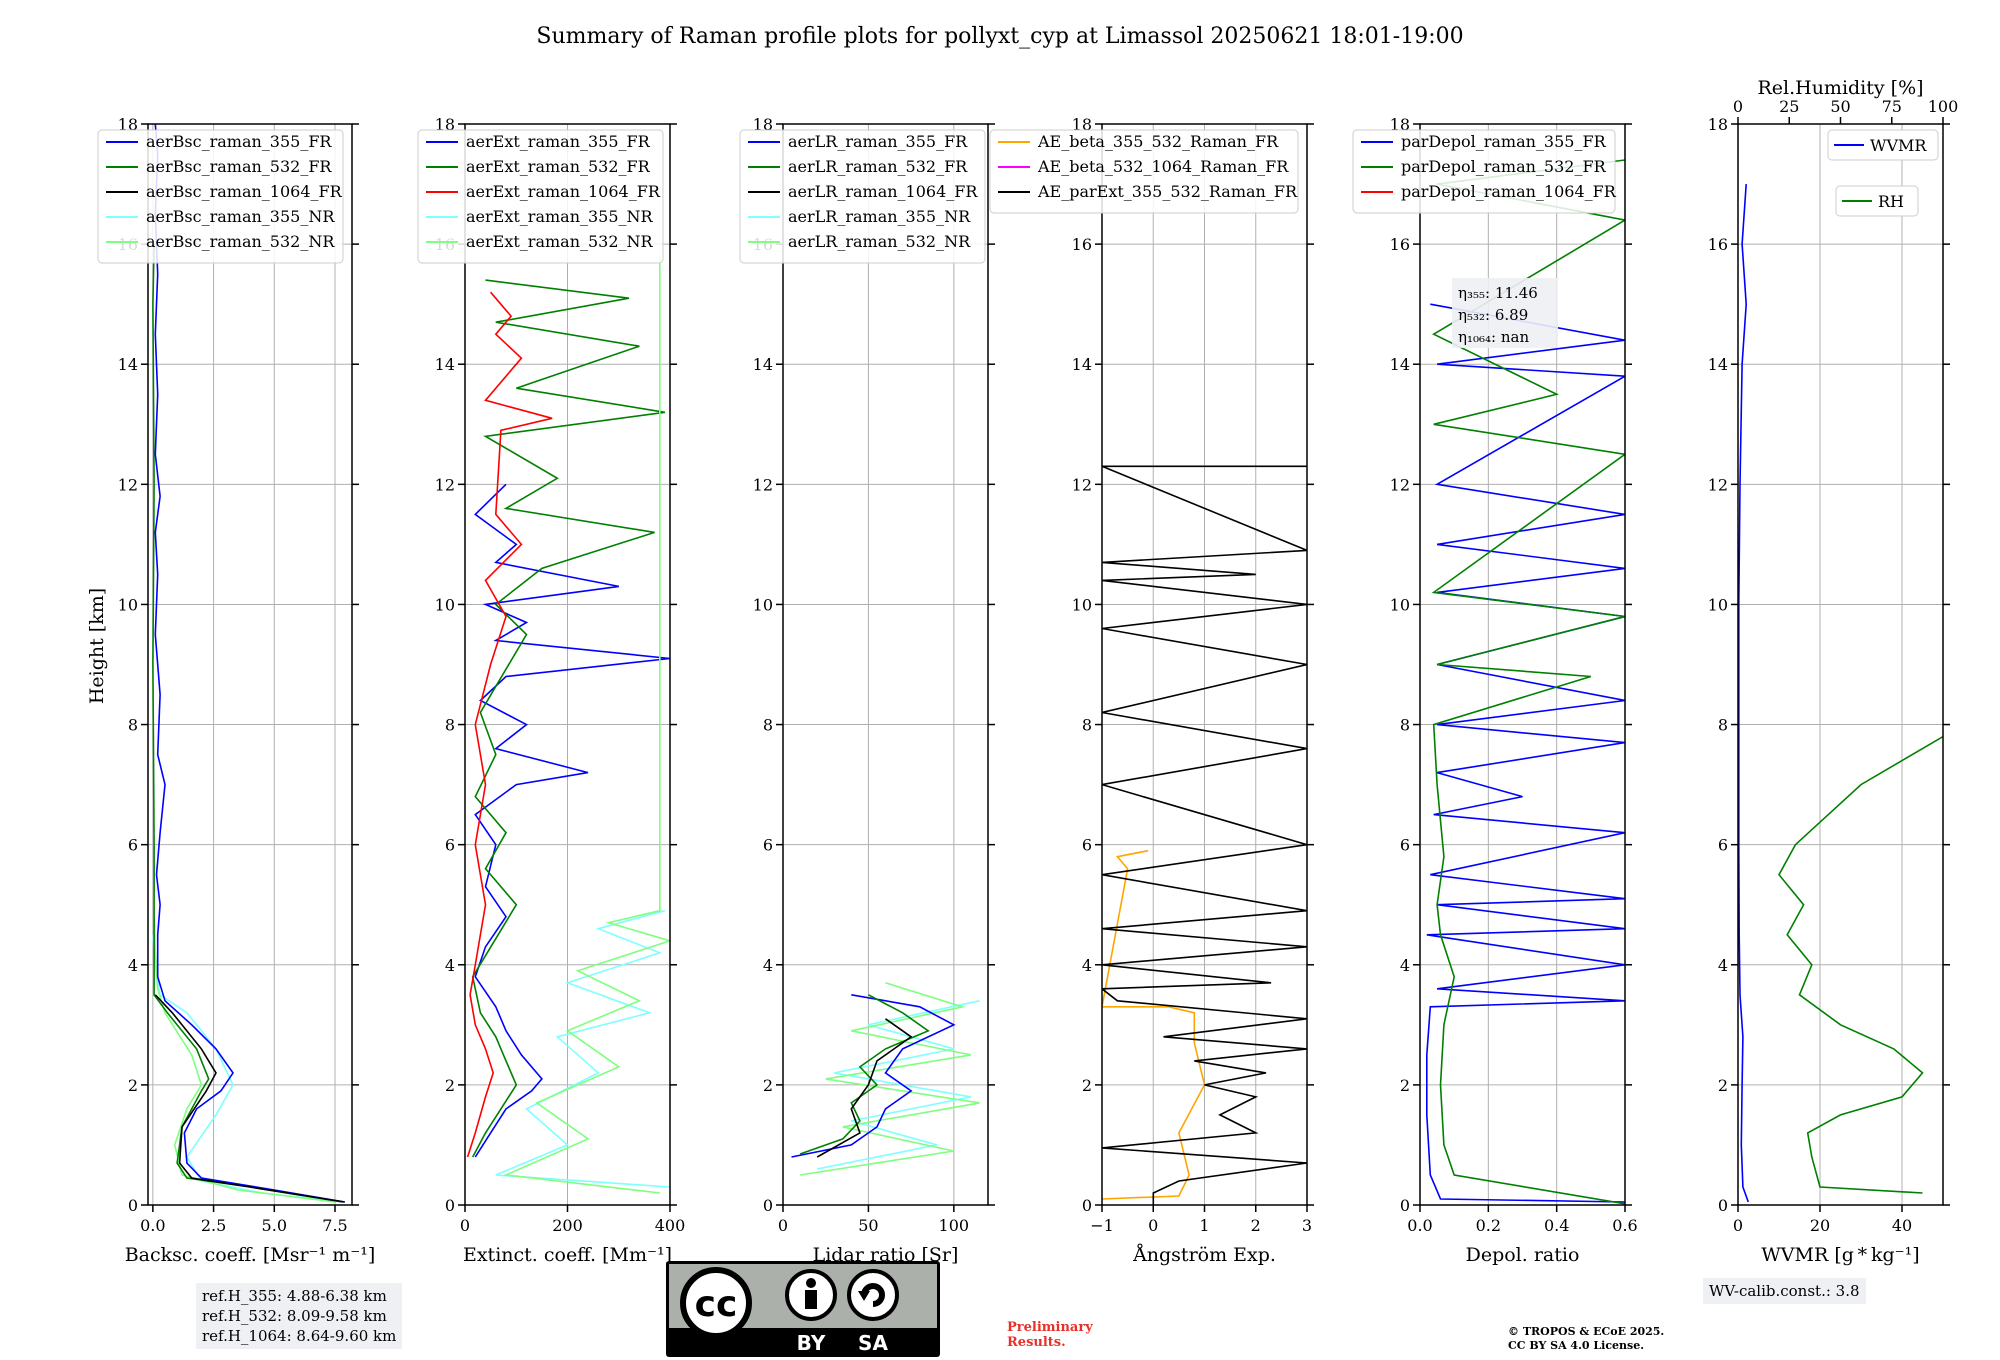 Image resolution: width=2000 pixels, height=1360 pixels. I want to click on series-line-aerLR_raman_355_FR, so click(873, 1076).